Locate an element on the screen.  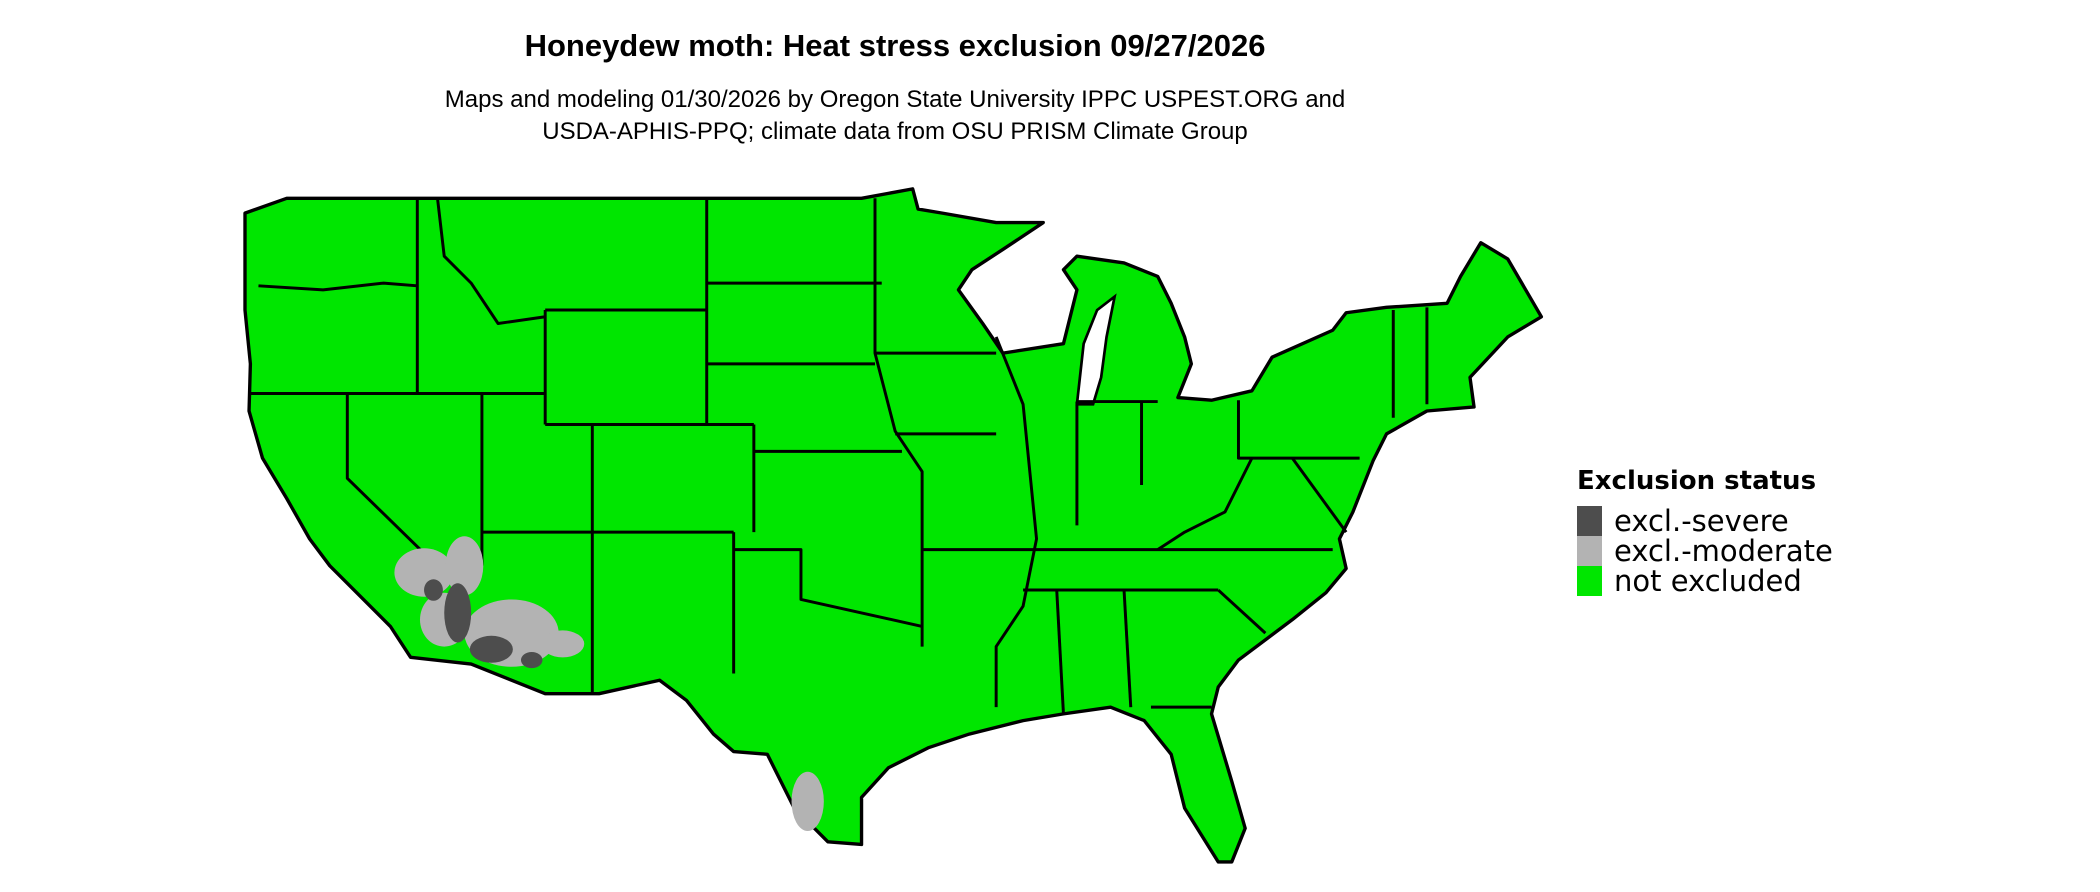
legend-swatch-not-excluded is located at coordinates (1589, 581).